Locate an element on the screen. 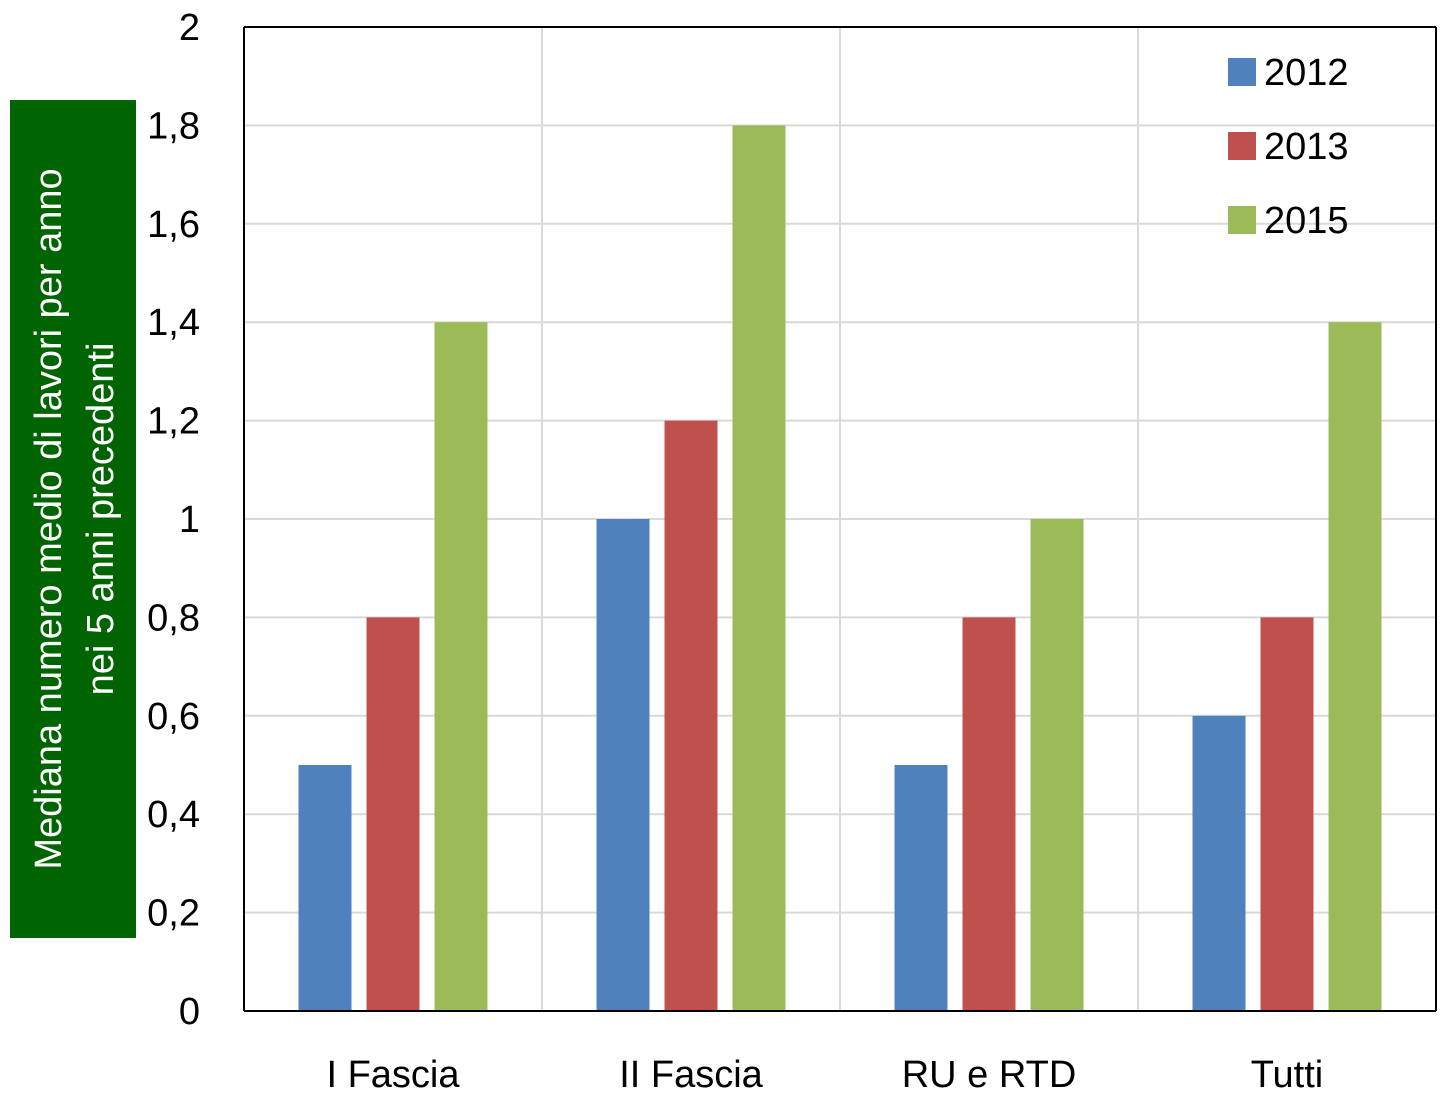 Image resolution: width=1442 pixels, height=1095 pixels. bar-2012-tutti is located at coordinates (1219, 863).